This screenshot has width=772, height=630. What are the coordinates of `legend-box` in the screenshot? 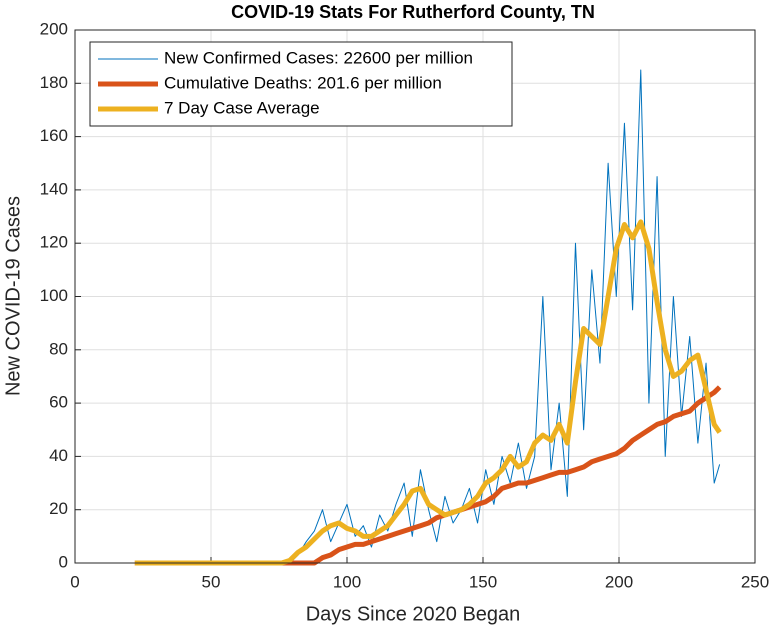 It's located at (301, 84).